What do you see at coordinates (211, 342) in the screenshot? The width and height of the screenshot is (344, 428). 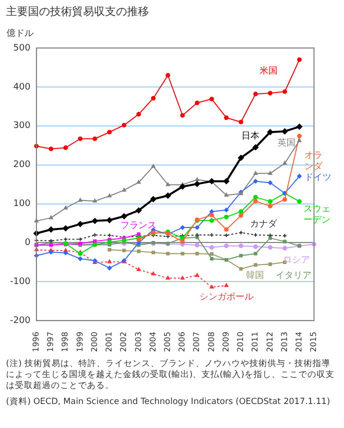 I see `x-tick-label: 2008` at bounding box center [211, 342].